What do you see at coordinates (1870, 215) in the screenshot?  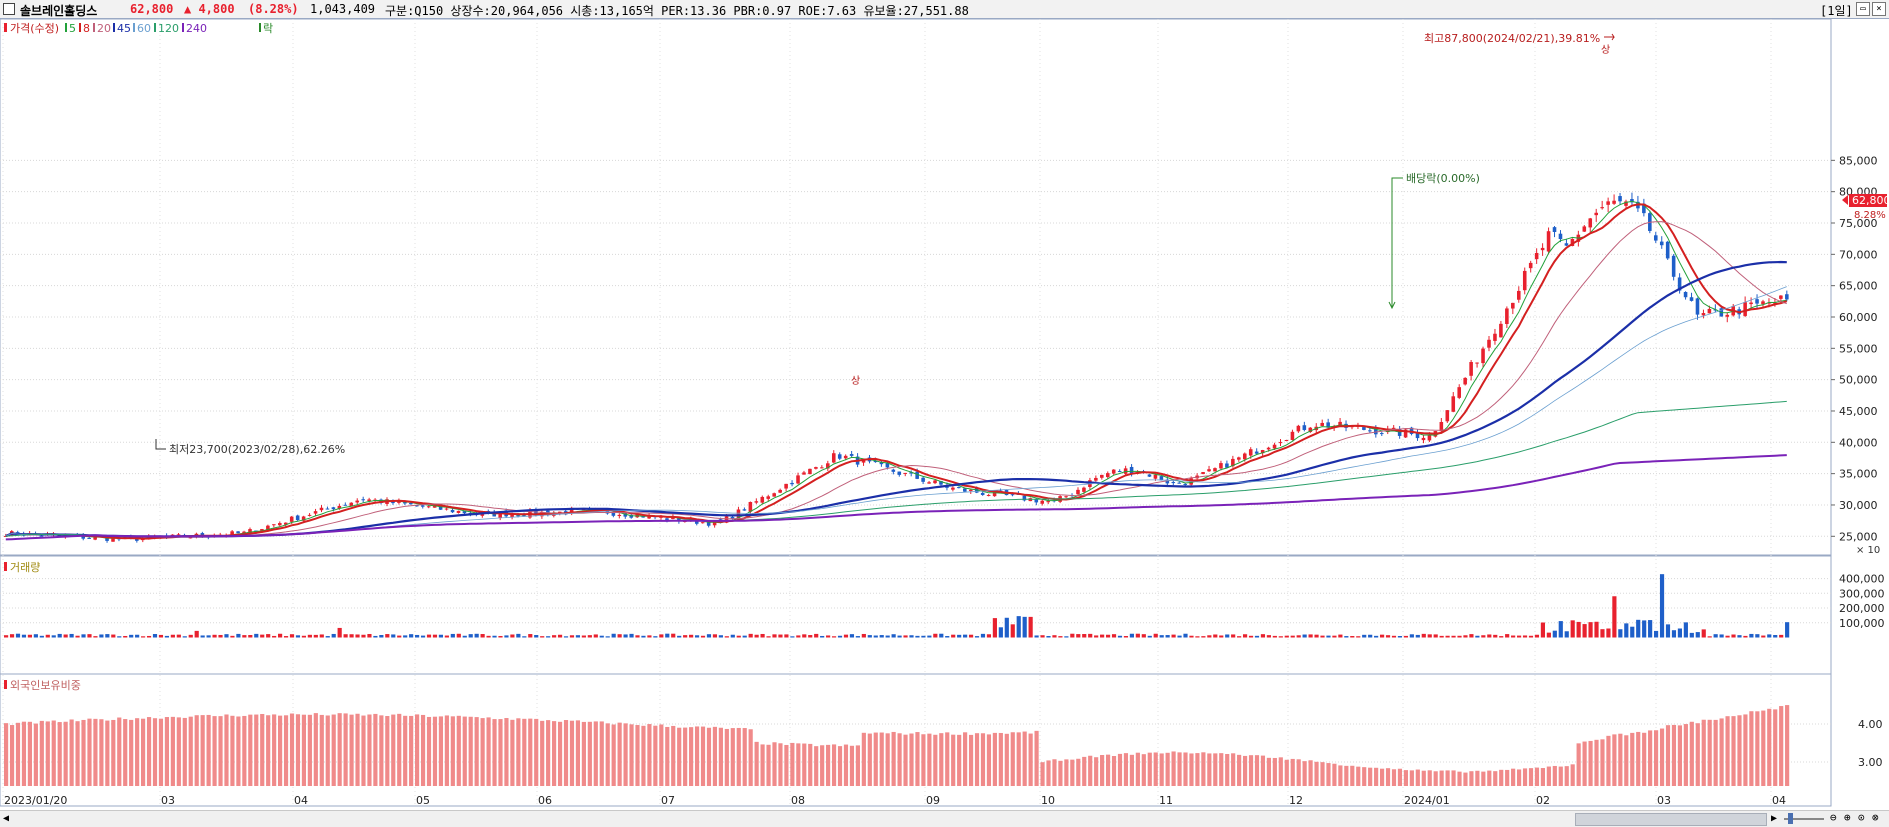 I see `price-tag-pct: 8.28%` at bounding box center [1870, 215].